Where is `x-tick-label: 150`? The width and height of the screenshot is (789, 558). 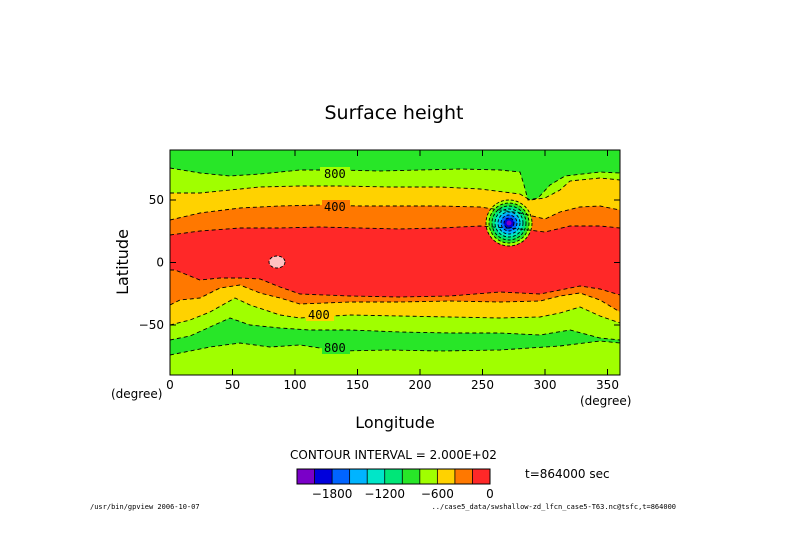
x-tick-label: 150 is located at coordinates (357, 385).